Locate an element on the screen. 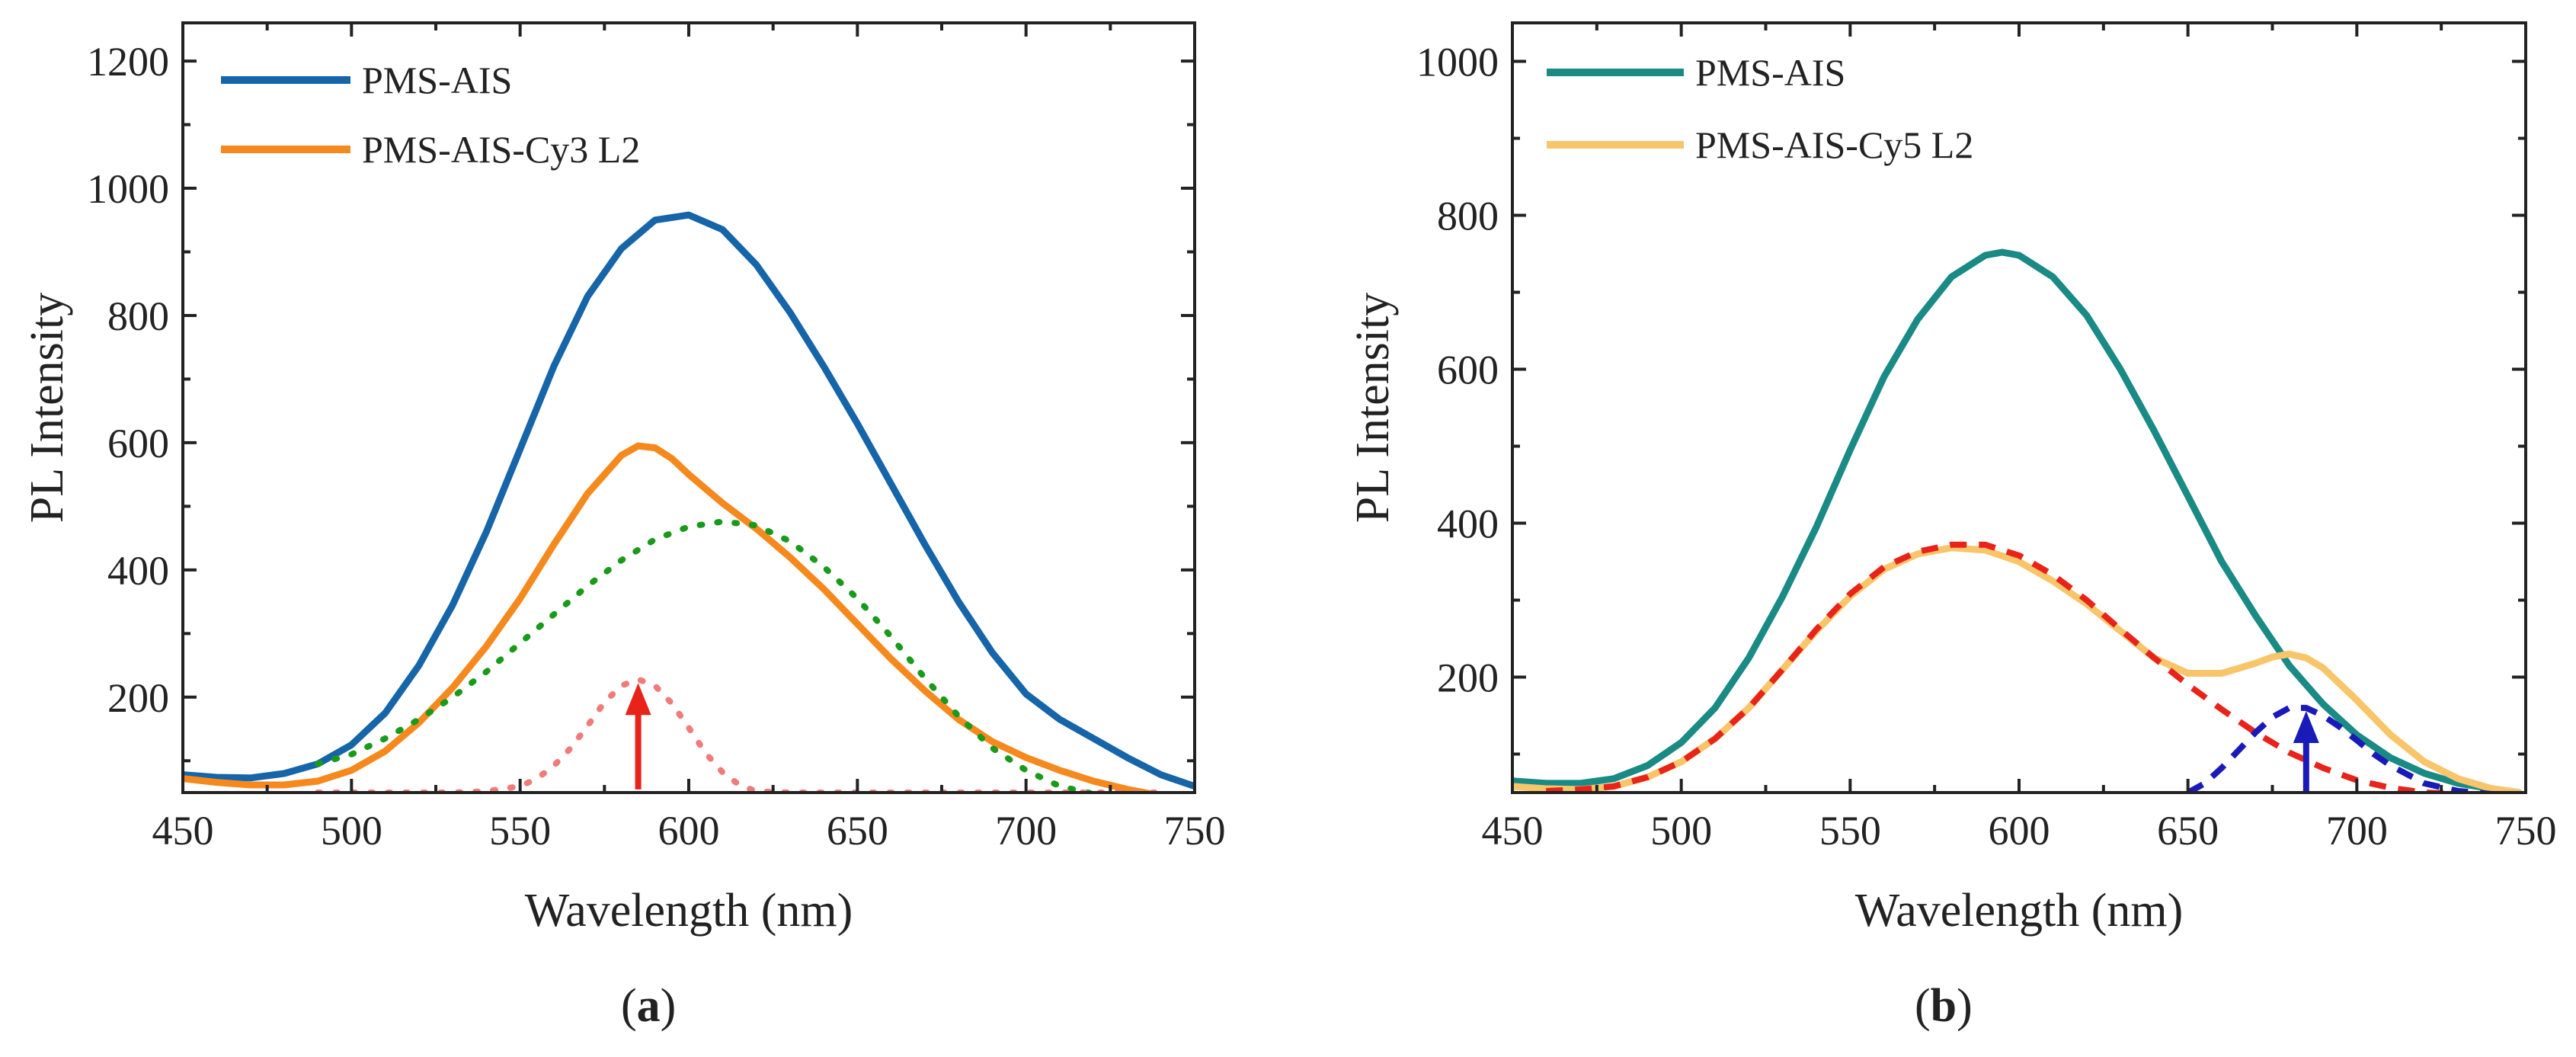  series-line-fit-component-1-b is located at coordinates (2019, 667).